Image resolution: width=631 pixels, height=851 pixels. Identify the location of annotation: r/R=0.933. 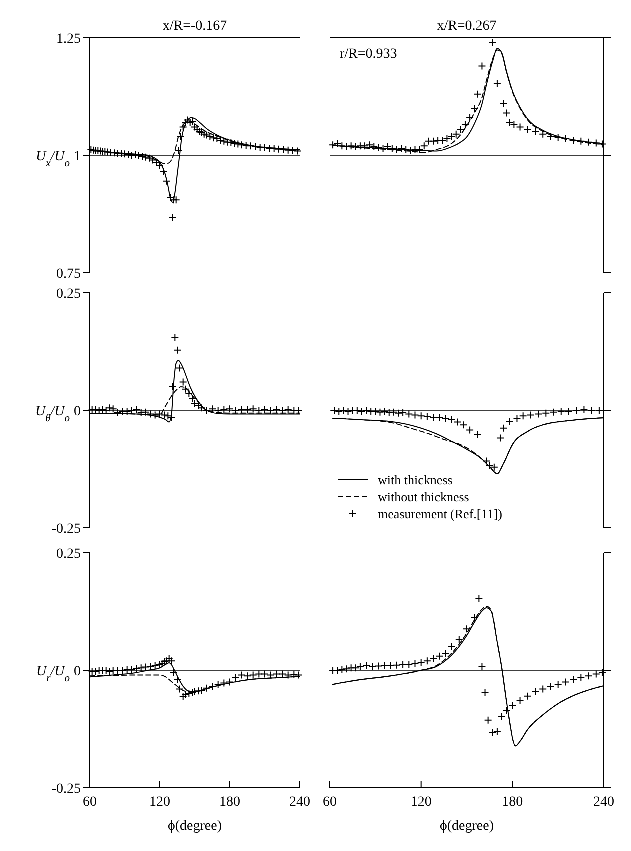
(369, 54).